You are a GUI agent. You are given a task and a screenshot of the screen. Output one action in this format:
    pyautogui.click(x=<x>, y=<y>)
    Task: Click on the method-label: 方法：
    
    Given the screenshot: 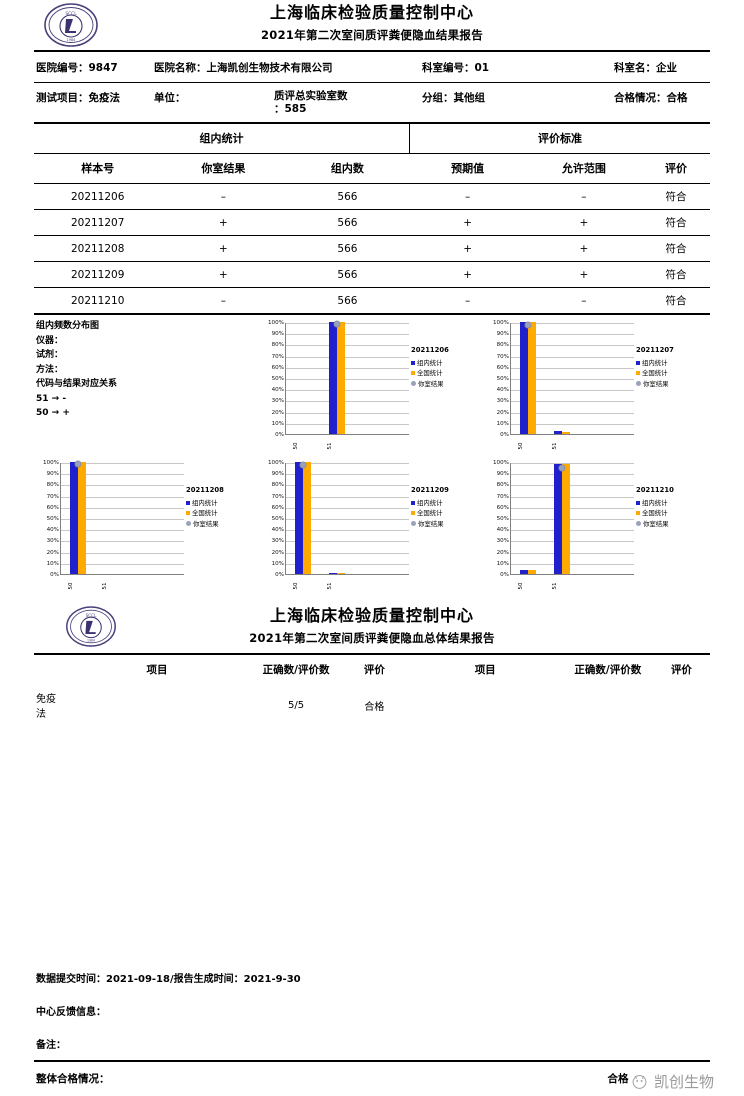 What is the action you would take?
    pyautogui.click(x=50, y=369)
    